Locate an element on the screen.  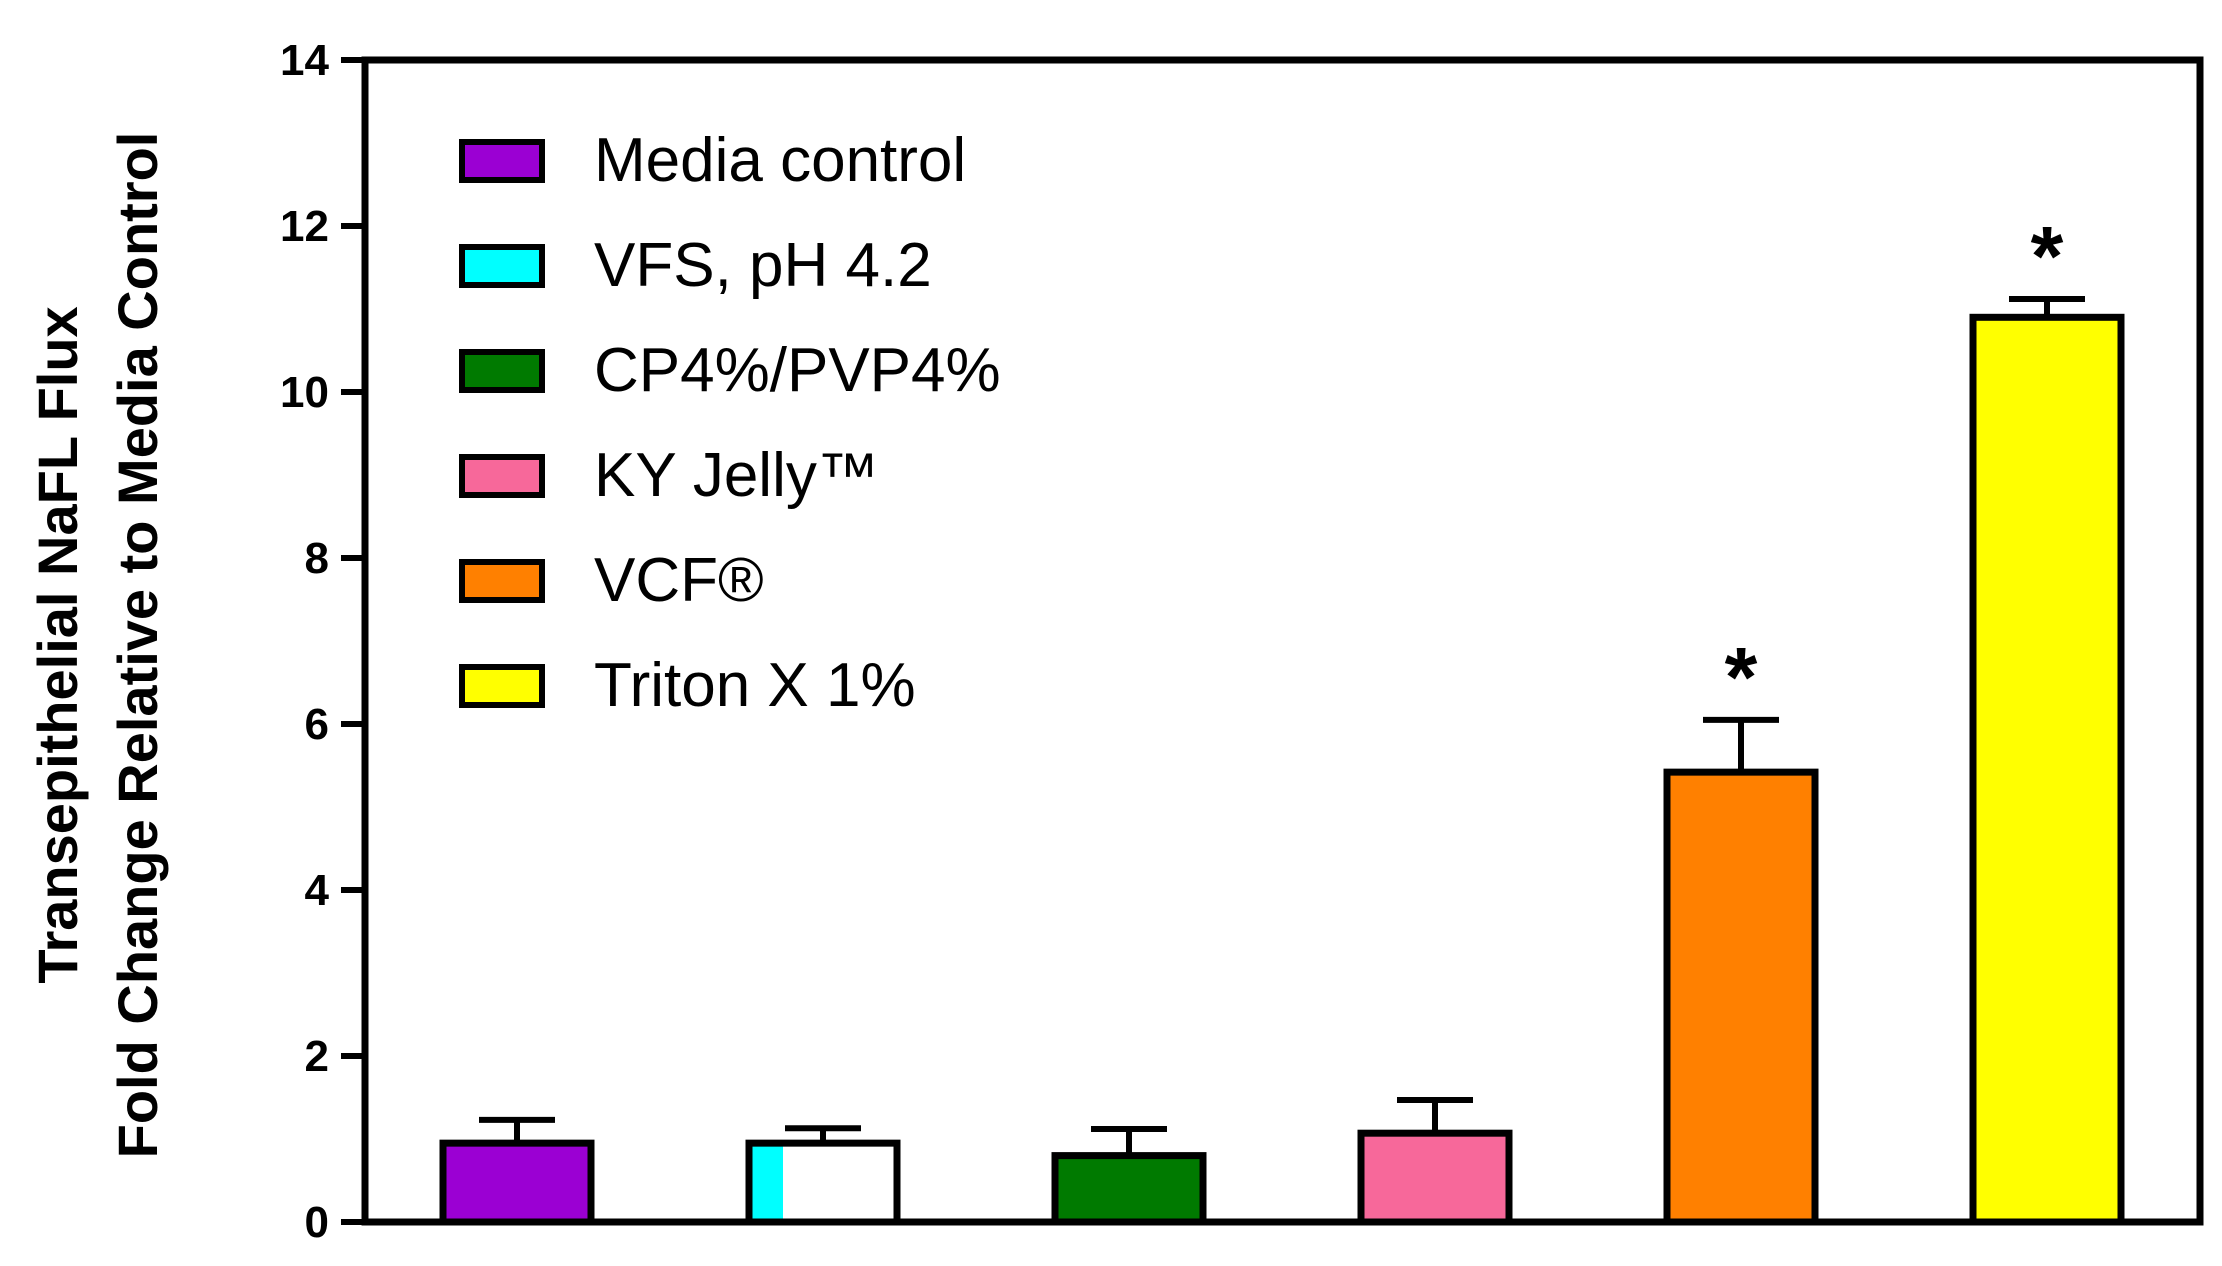
legend-entry: Triton X 1% is located at coordinates (687, 685).